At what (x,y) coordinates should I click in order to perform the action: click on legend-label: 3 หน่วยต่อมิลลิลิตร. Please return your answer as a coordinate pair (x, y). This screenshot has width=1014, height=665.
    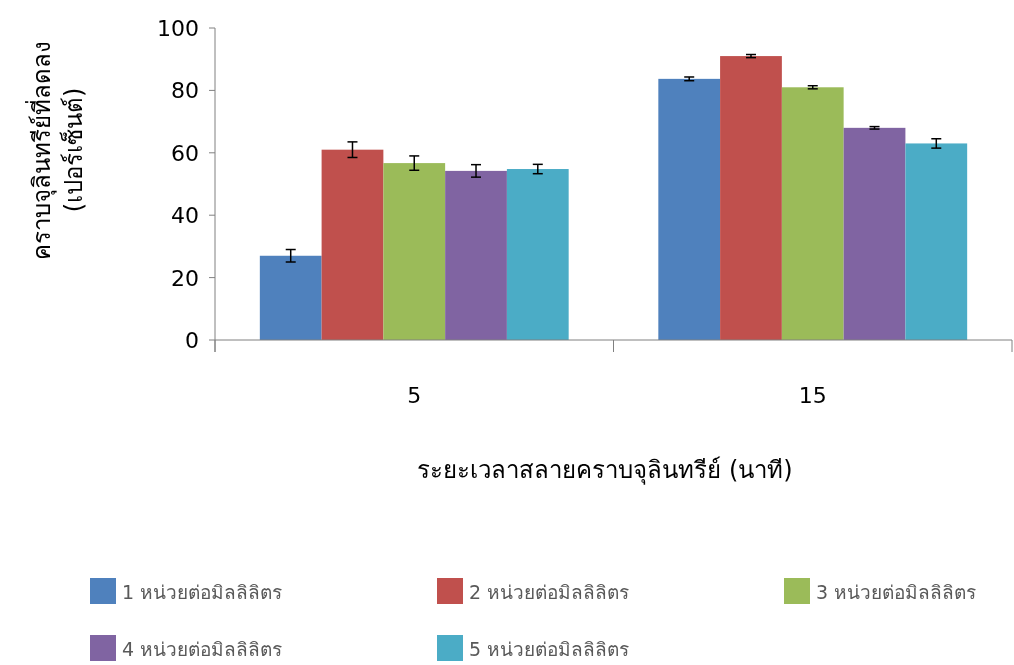
    Looking at the image, I should click on (896, 592).